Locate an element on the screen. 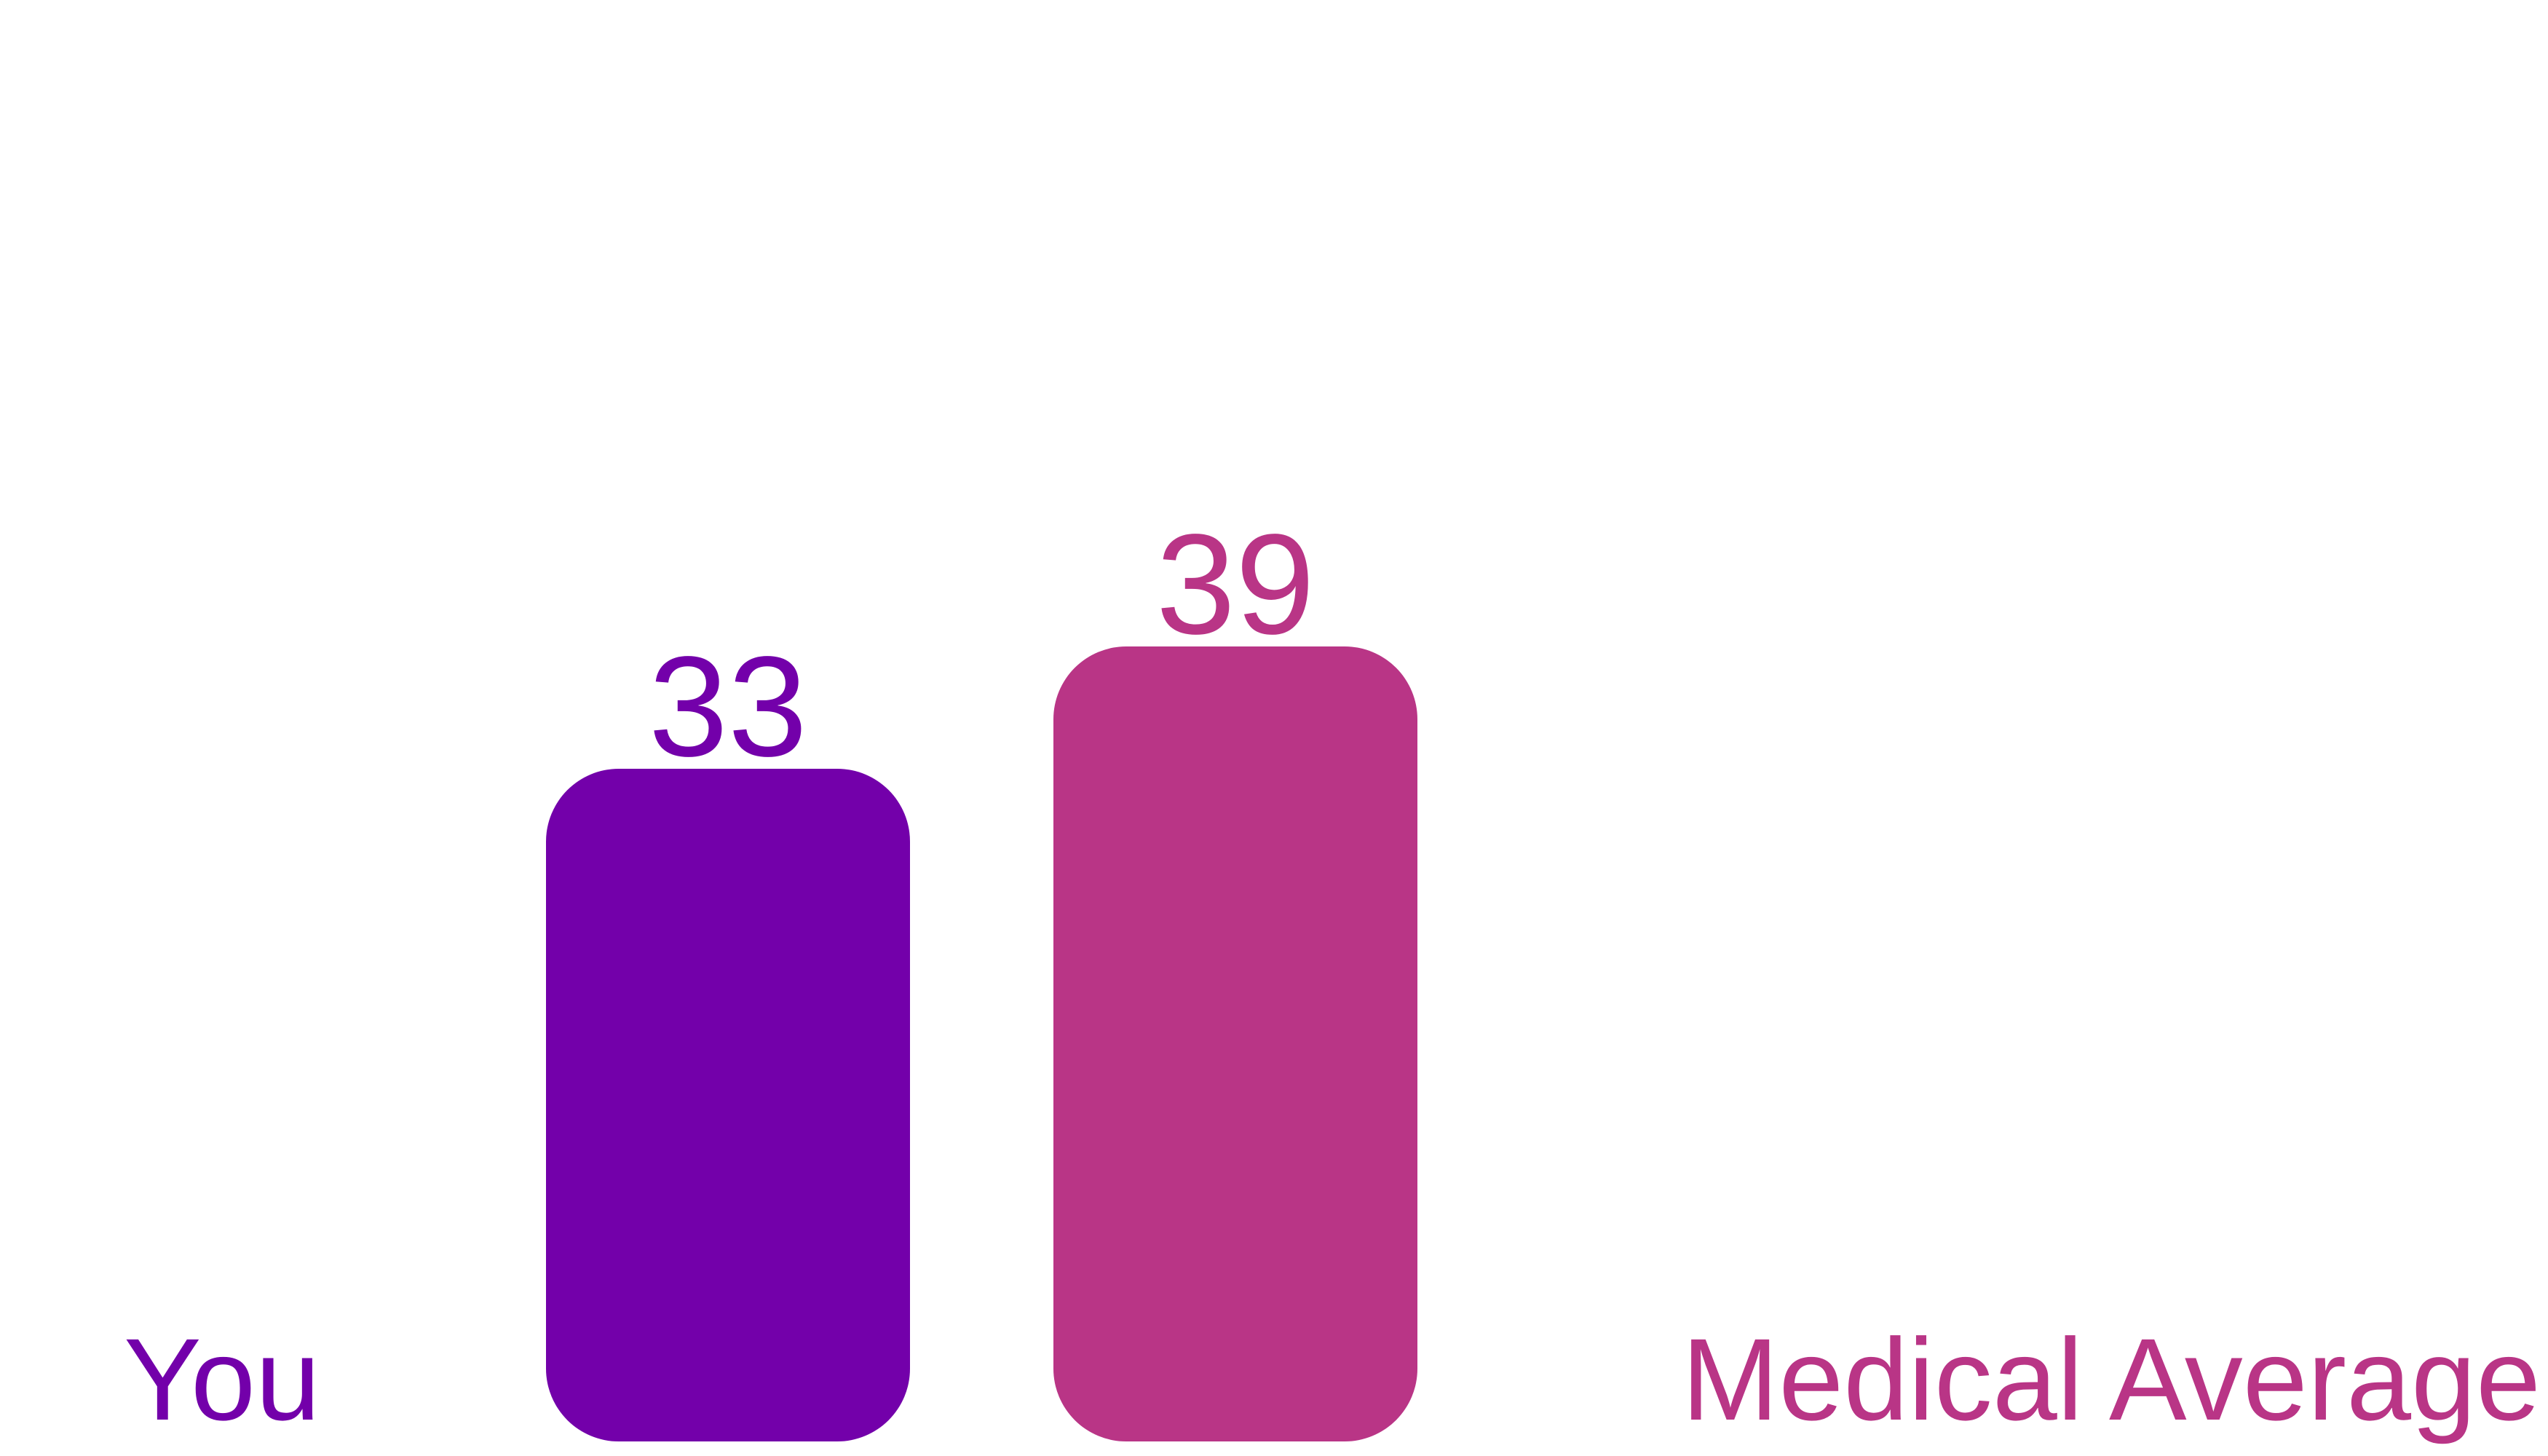 The width and height of the screenshot is (2548, 1456). category-label-medical-average: Medical Average is located at coordinates (2111, 1379).